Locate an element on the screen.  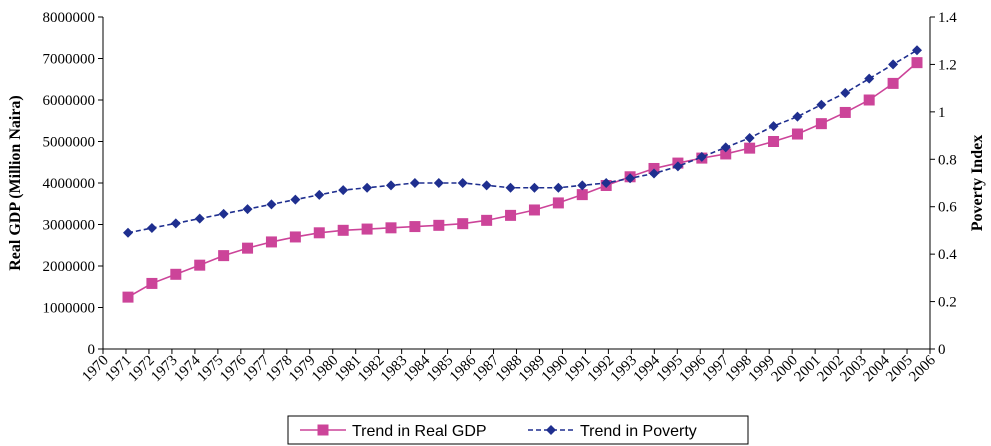
y2-tick-label: 1.2 is located at coordinates (947, 65).